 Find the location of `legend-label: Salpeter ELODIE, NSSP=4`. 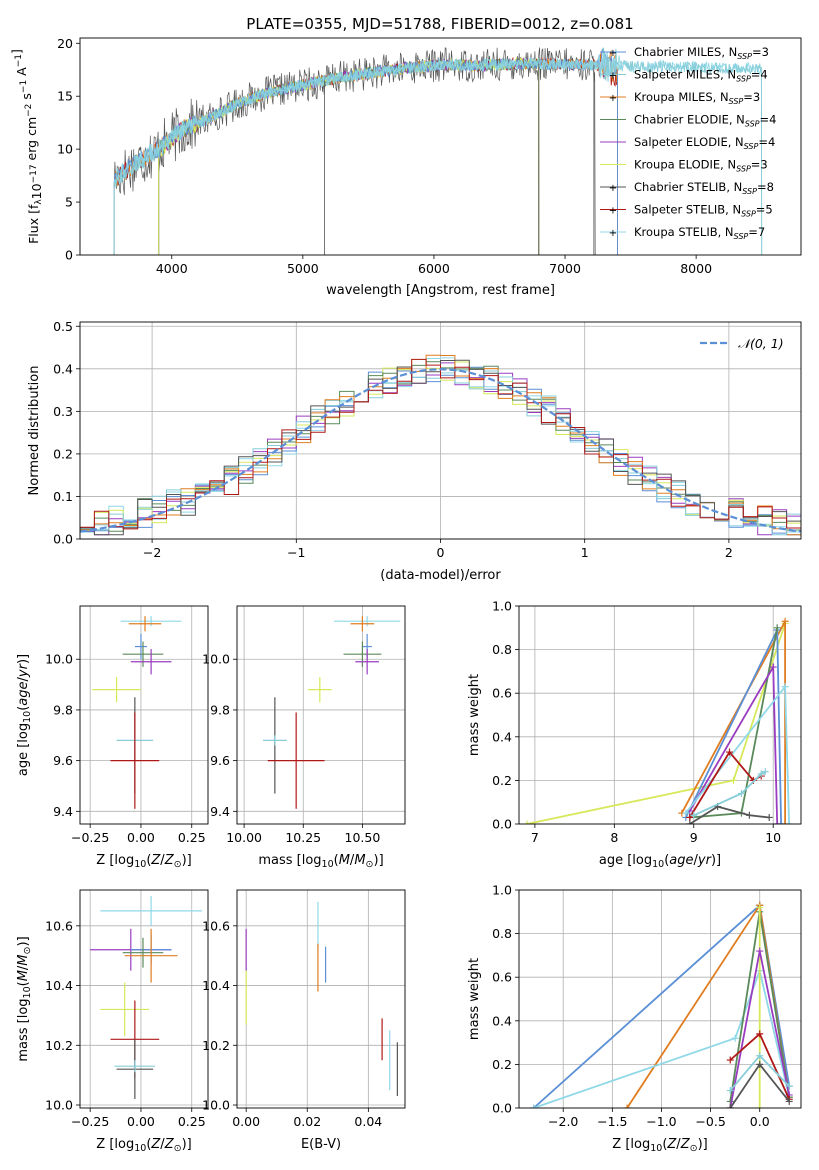

legend-label: Salpeter ELODIE, NSSP=4 is located at coordinates (704, 143).